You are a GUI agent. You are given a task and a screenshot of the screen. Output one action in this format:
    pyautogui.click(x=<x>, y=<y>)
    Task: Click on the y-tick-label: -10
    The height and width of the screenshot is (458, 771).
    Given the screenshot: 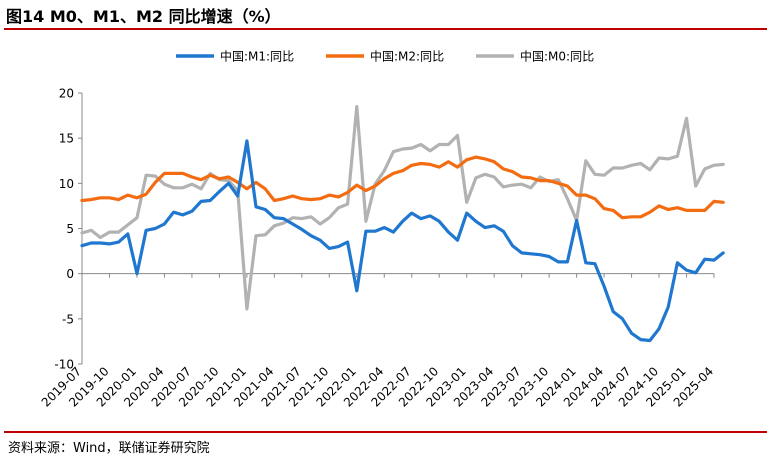 What is the action you would take?
    pyautogui.click(x=64, y=365)
    